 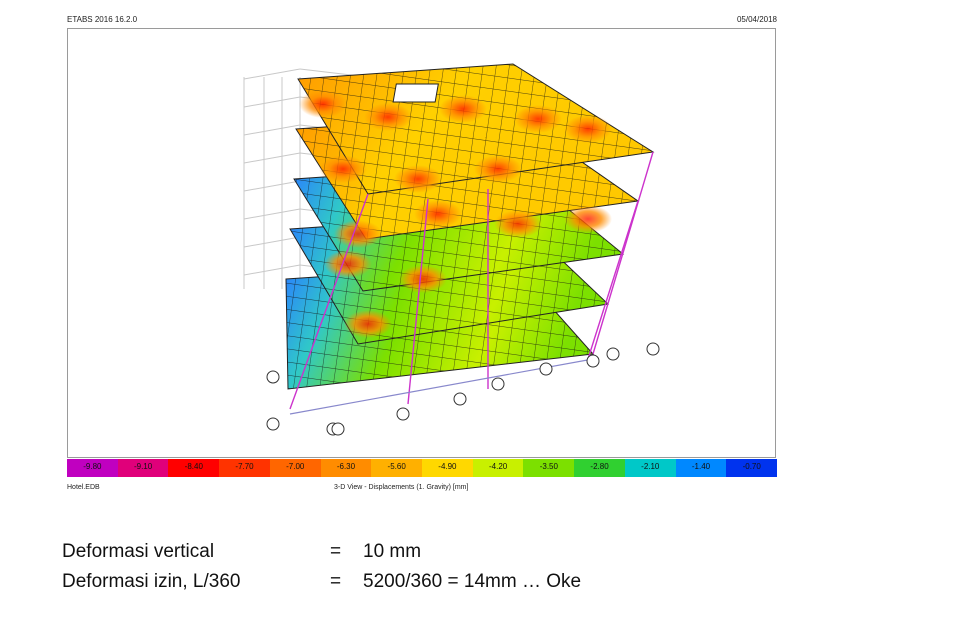 I want to click on legend-value: -8.40, so click(x=193, y=466).